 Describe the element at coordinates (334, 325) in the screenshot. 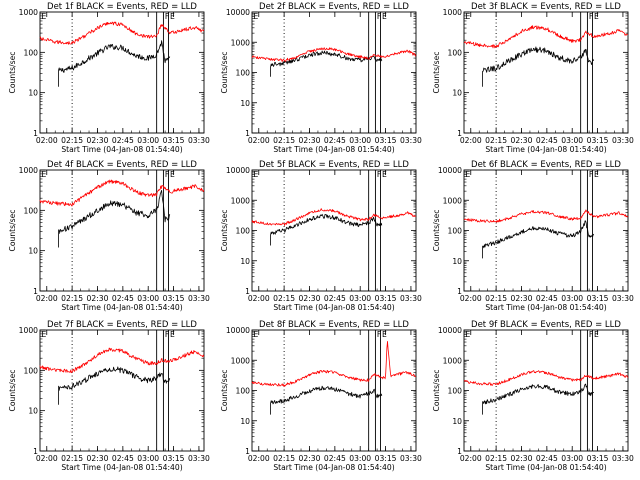

I see `panel-title: Det 8f BLACK = Events, RED = LLD` at that location.